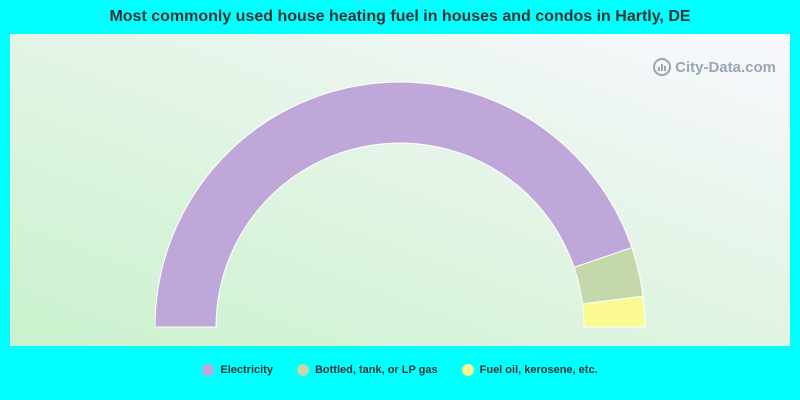 Image resolution: width=800 pixels, height=400 pixels. Describe the element at coordinates (246, 370) in the screenshot. I see `legend-label-electricity: Electricity` at that location.